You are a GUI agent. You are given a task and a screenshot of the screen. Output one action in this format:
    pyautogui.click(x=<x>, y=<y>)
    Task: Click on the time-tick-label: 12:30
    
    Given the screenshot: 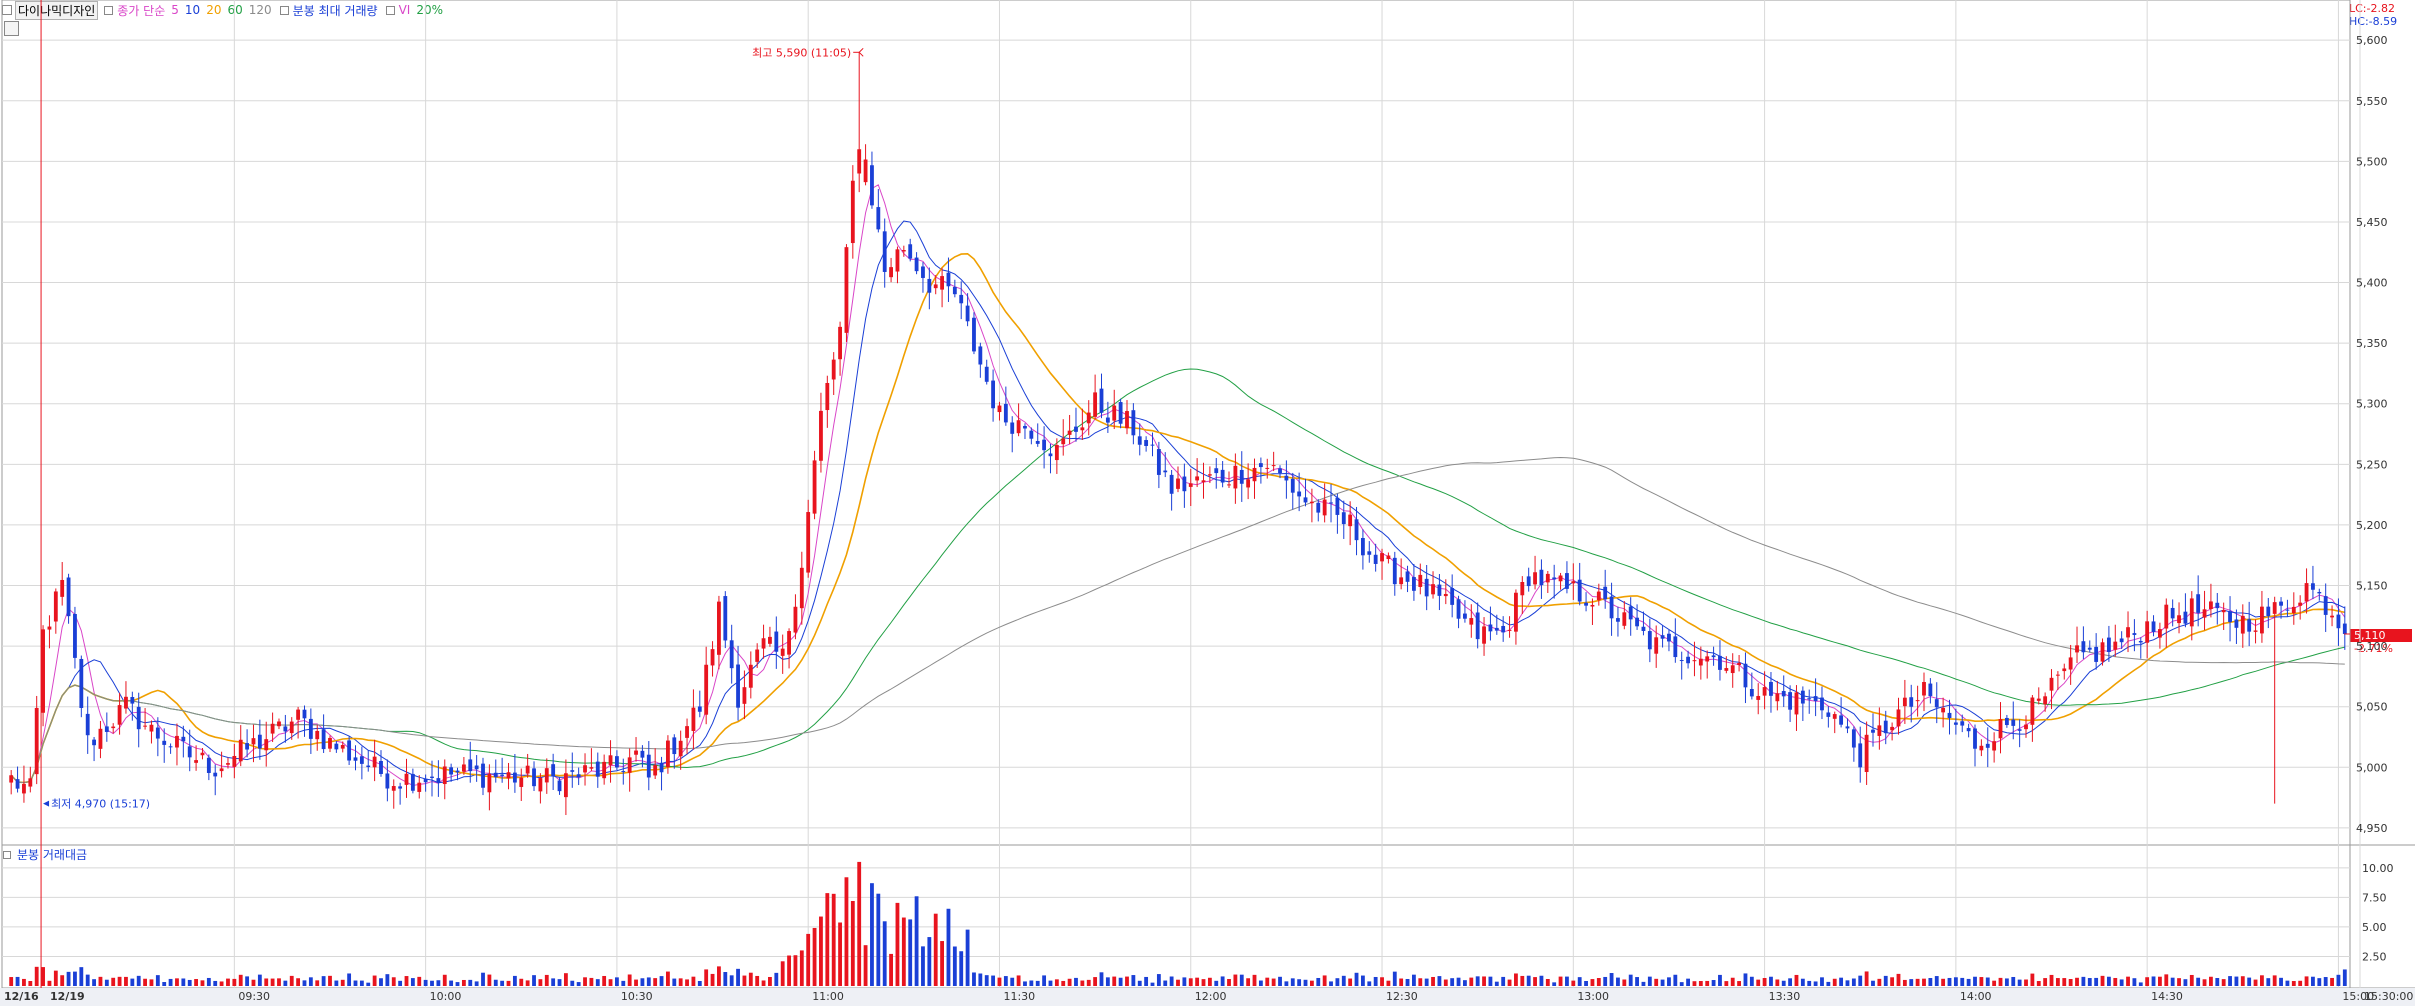 What is the action you would take?
    pyautogui.click(x=1402, y=996)
    